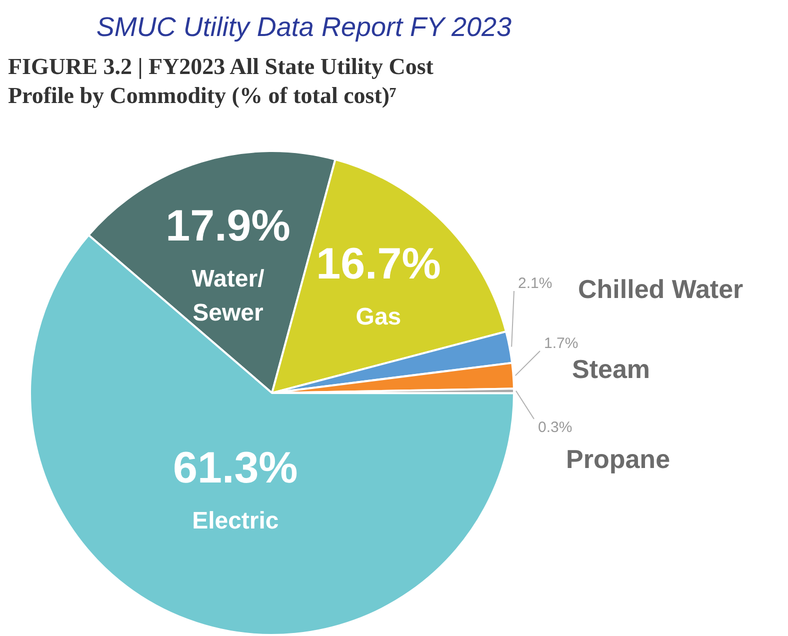 The width and height of the screenshot is (788, 636). What do you see at coordinates (611, 369) in the screenshot?
I see `slice-label: Steam` at bounding box center [611, 369].